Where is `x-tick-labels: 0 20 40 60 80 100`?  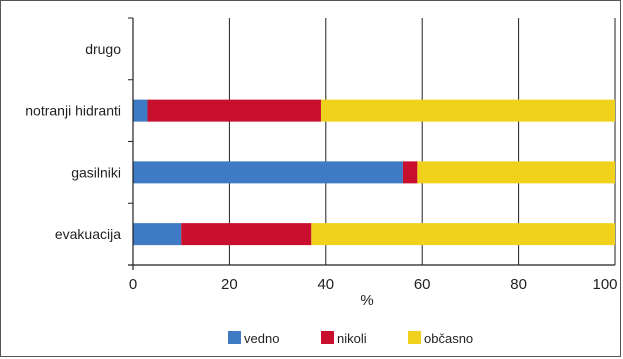 x-tick-labels: 0 20 40 60 80 100 is located at coordinates (373, 284).